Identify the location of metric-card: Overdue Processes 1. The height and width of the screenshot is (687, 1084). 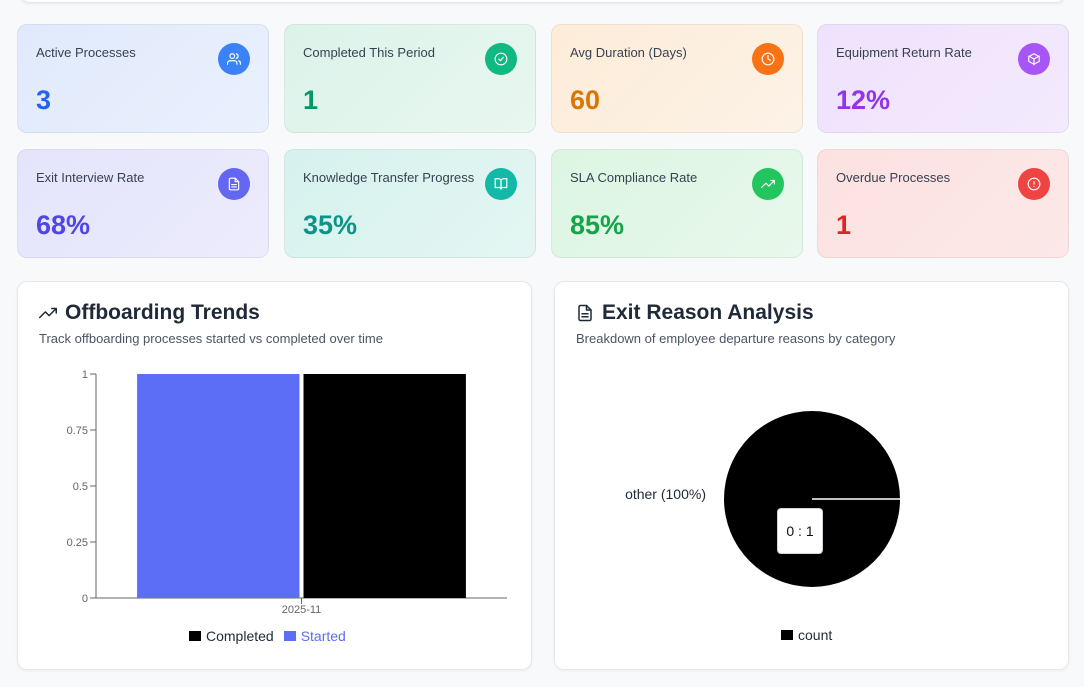
(943, 203).